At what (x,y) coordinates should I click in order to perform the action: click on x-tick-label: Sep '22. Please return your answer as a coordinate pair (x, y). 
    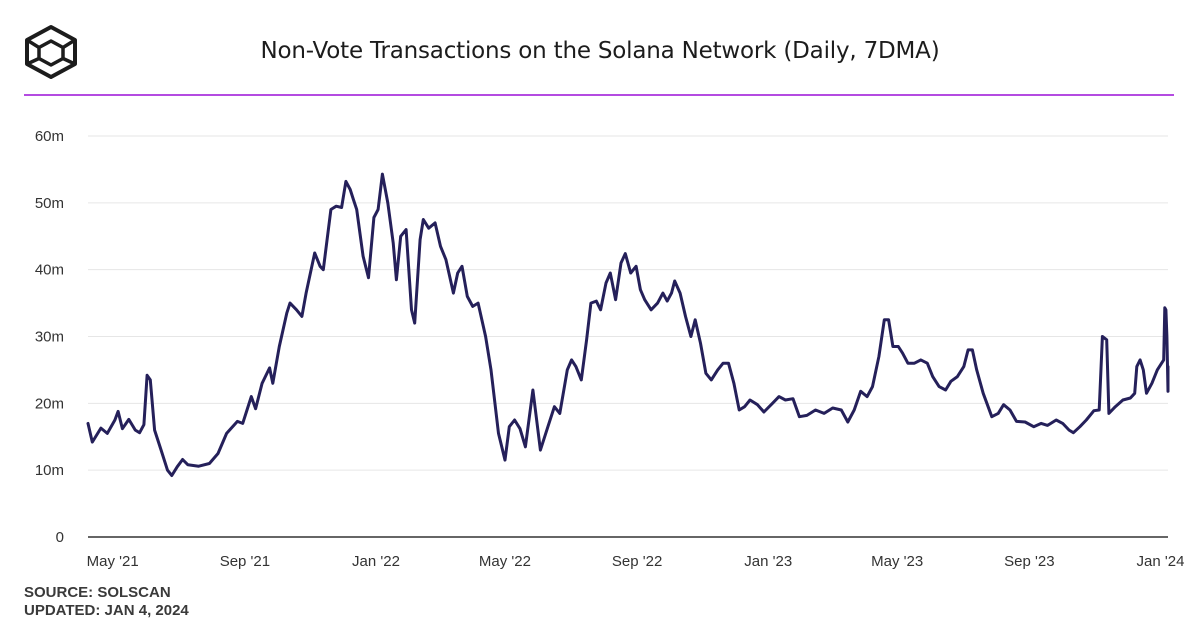
    Looking at the image, I should click on (637, 561).